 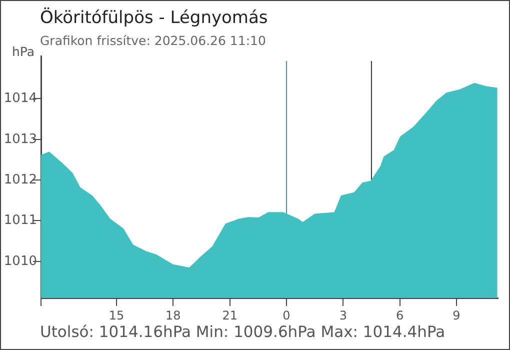 What do you see at coordinates (173, 315) in the screenshot?
I see `x-tick-label: 18` at bounding box center [173, 315].